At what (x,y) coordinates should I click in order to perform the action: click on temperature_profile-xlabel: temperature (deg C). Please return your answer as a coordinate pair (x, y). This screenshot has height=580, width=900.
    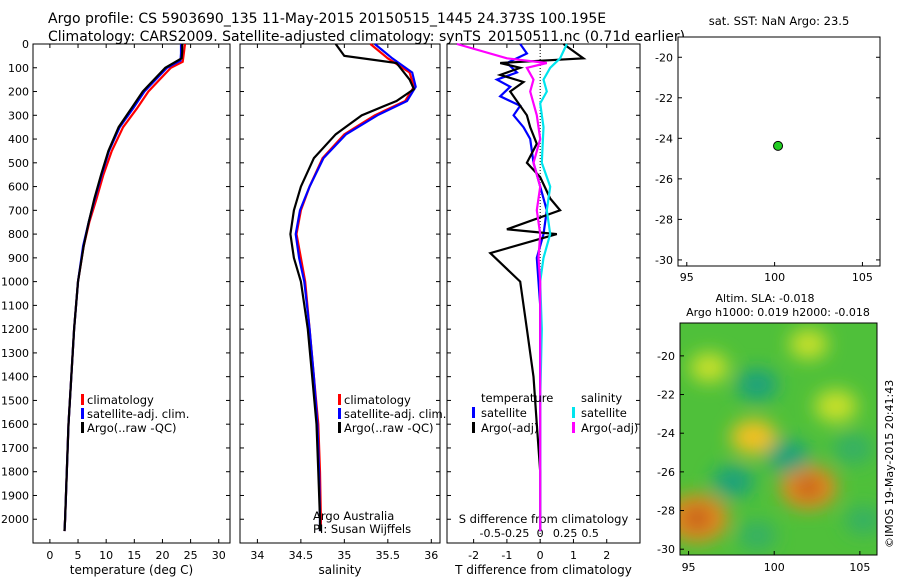
    Looking at the image, I should click on (131, 570).